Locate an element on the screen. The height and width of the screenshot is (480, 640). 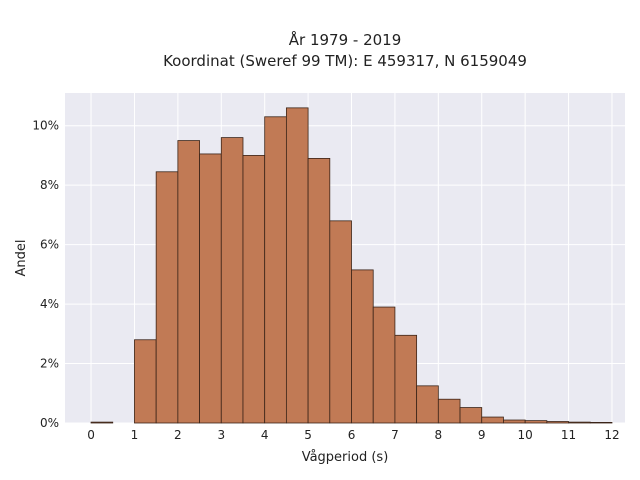
x-tick-label: 4 is located at coordinates (265, 435).